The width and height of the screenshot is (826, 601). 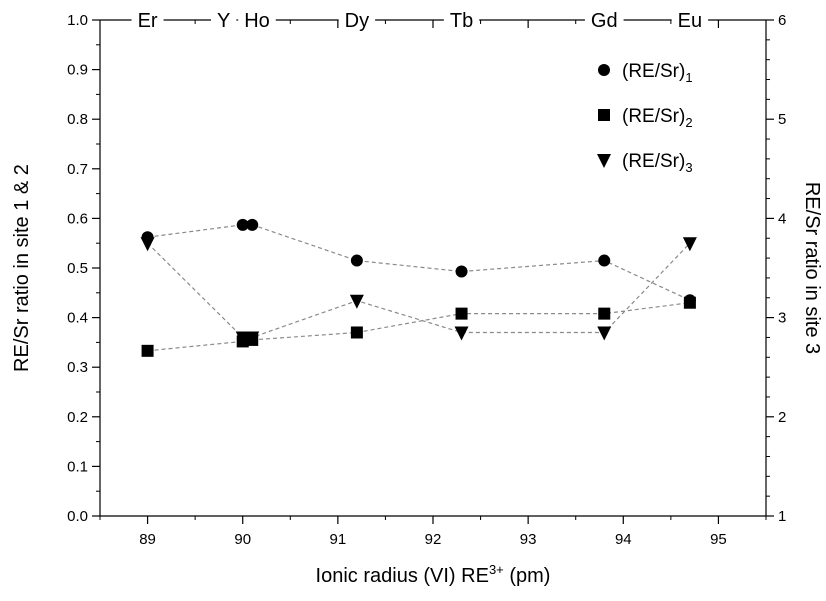 I want to click on x-tick-label: 91, so click(x=338, y=539).